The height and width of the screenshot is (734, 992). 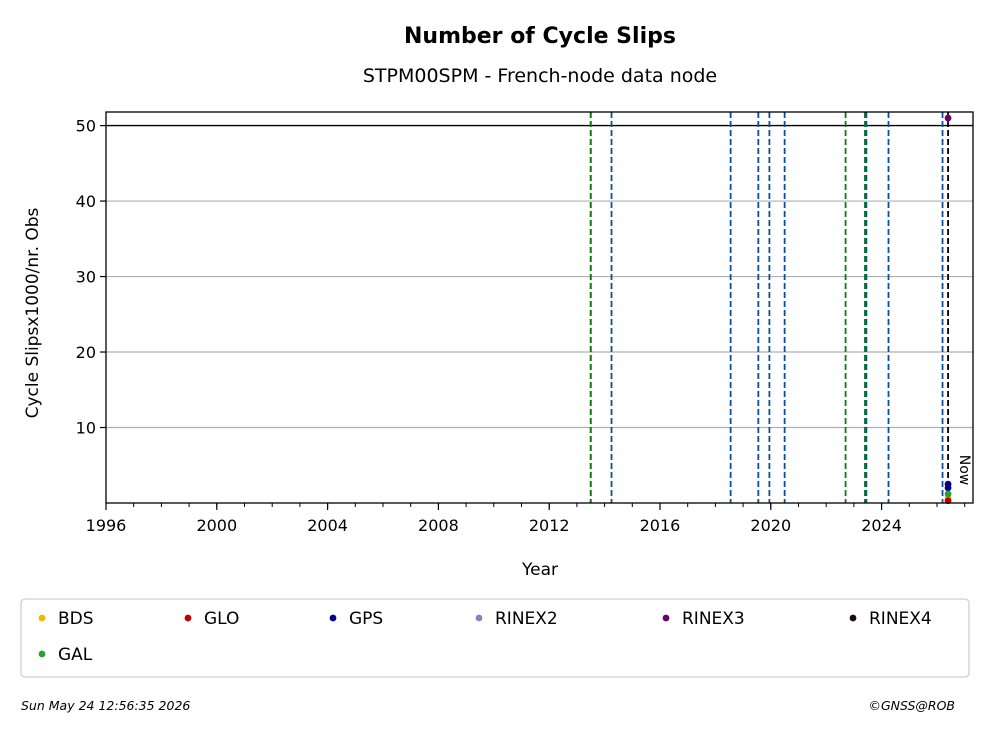 I want to click on legend-label-rinex4: RINEX4, so click(x=900, y=619).